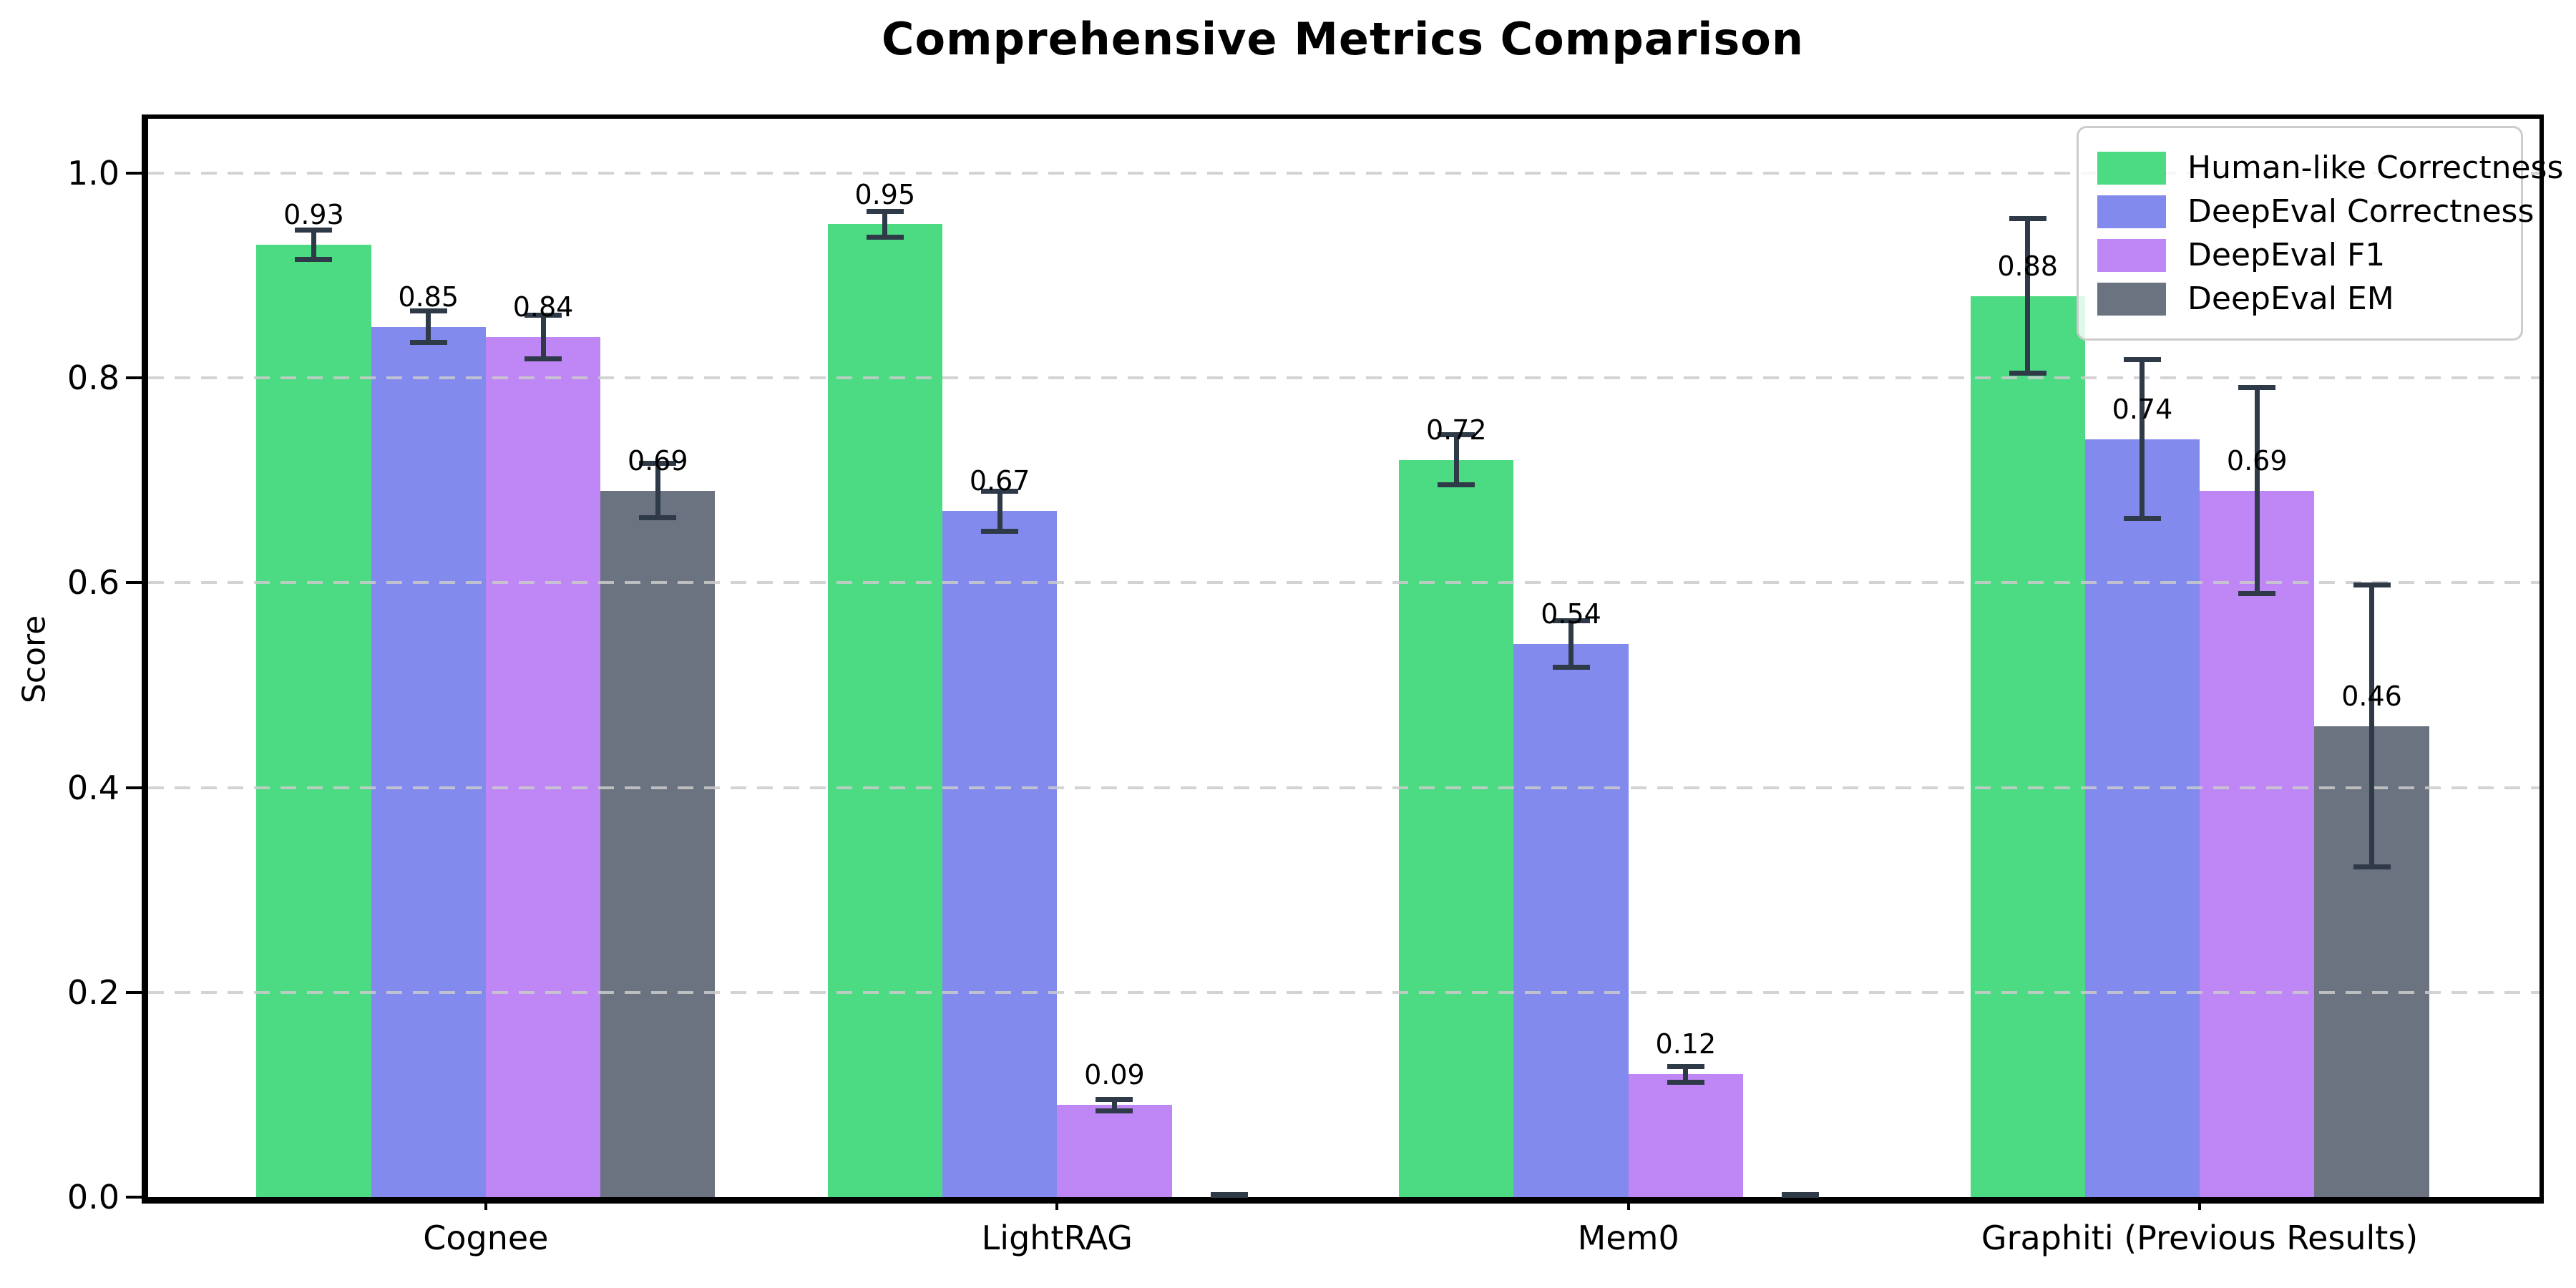  Describe the element at coordinates (1057, 1238) in the screenshot. I see `x-tick-label-lightrag: LightRAG` at that location.